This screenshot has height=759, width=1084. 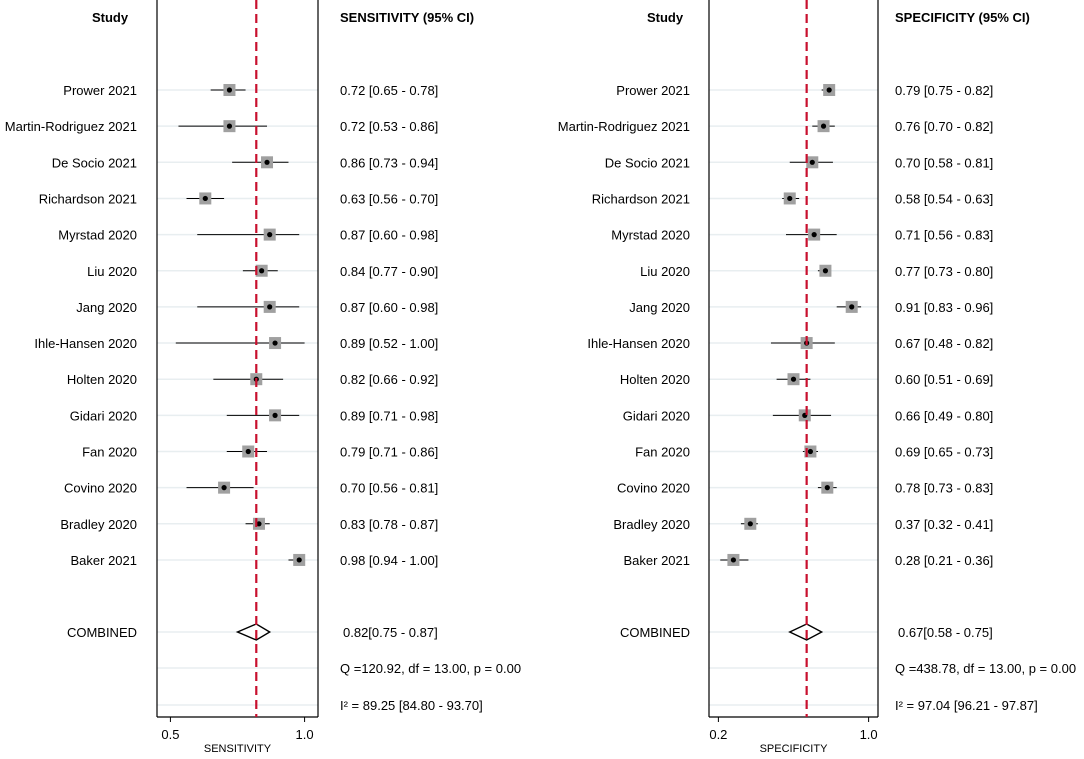 What do you see at coordinates (944, 271) in the screenshot?
I see `study-estimate-text: 0.77 [0.73 - 0.80]` at bounding box center [944, 271].